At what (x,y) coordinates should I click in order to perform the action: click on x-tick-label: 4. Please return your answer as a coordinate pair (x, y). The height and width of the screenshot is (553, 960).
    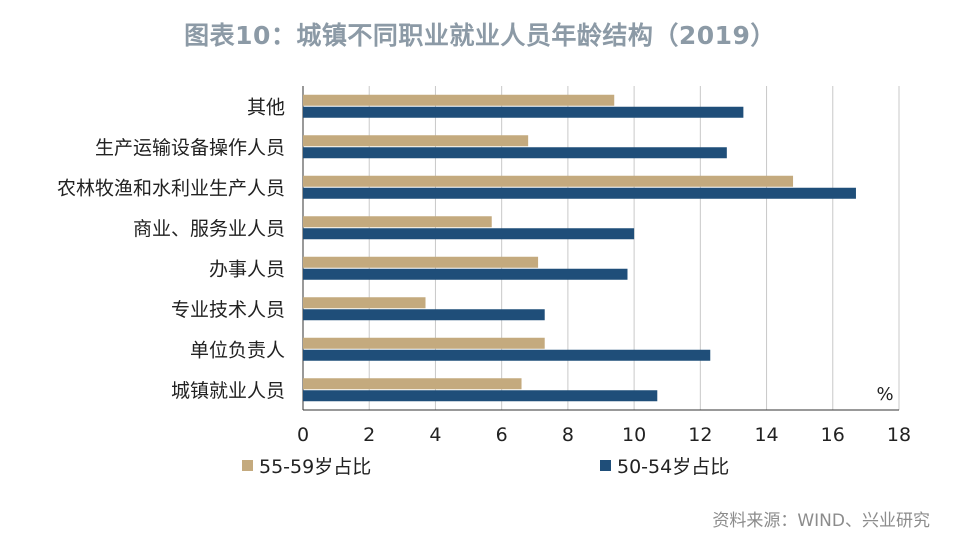
    Looking at the image, I should click on (435, 435).